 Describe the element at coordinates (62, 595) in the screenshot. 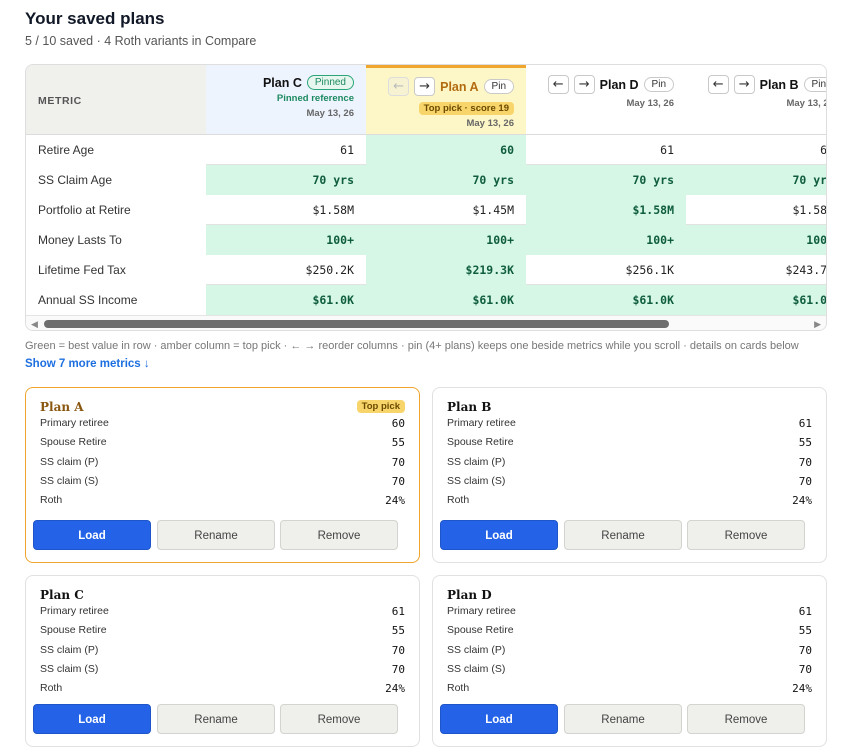

I see `card-title: Plan C` at that location.